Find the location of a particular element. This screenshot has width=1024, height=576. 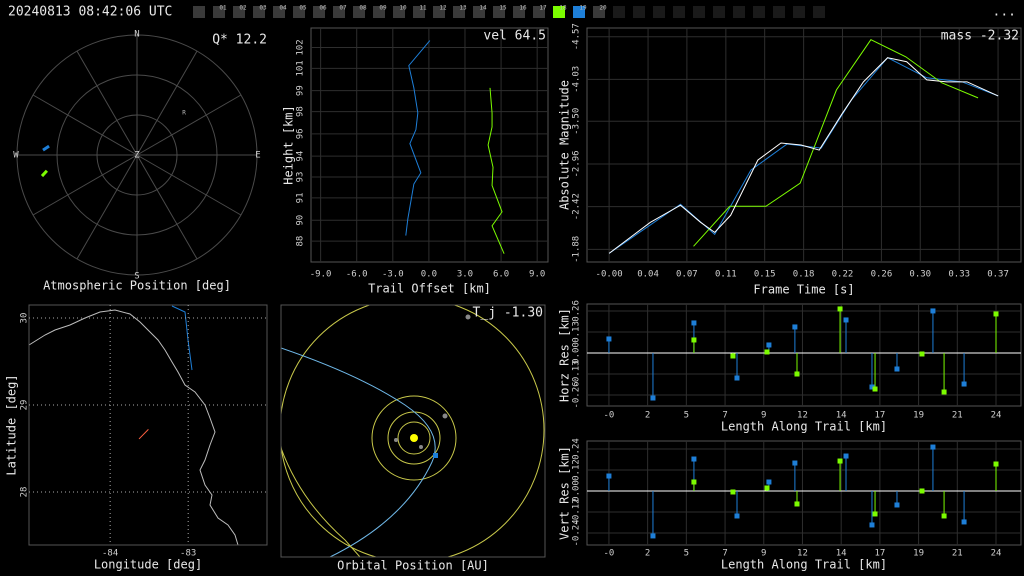

series-line is located at coordinates (496, 170).